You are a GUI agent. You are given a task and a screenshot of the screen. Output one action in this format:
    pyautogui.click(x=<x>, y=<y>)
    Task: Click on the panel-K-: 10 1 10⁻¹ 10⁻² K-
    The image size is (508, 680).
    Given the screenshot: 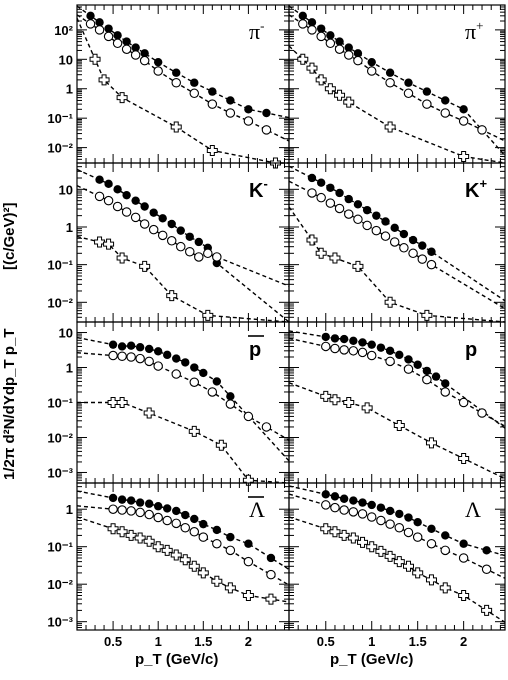 What is the action you would take?
    pyautogui.click(x=168, y=242)
    